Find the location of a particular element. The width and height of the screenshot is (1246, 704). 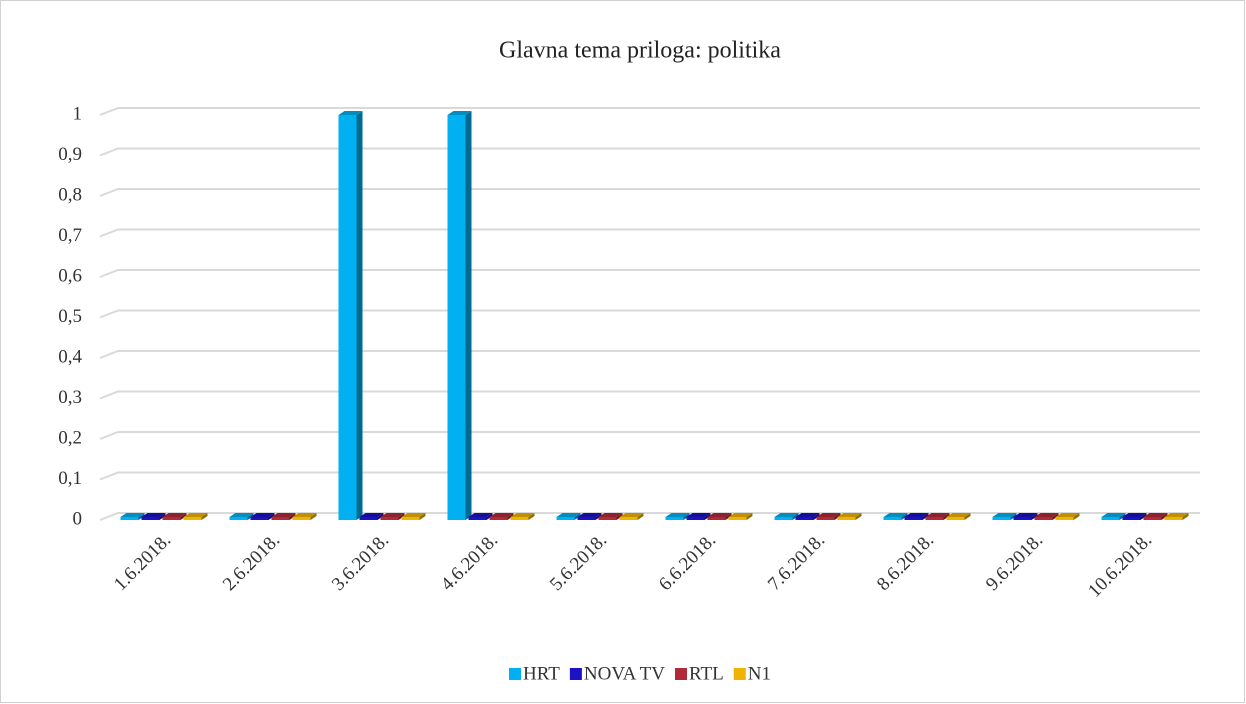

y-tick-label: 1 is located at coordinates (78, 113).